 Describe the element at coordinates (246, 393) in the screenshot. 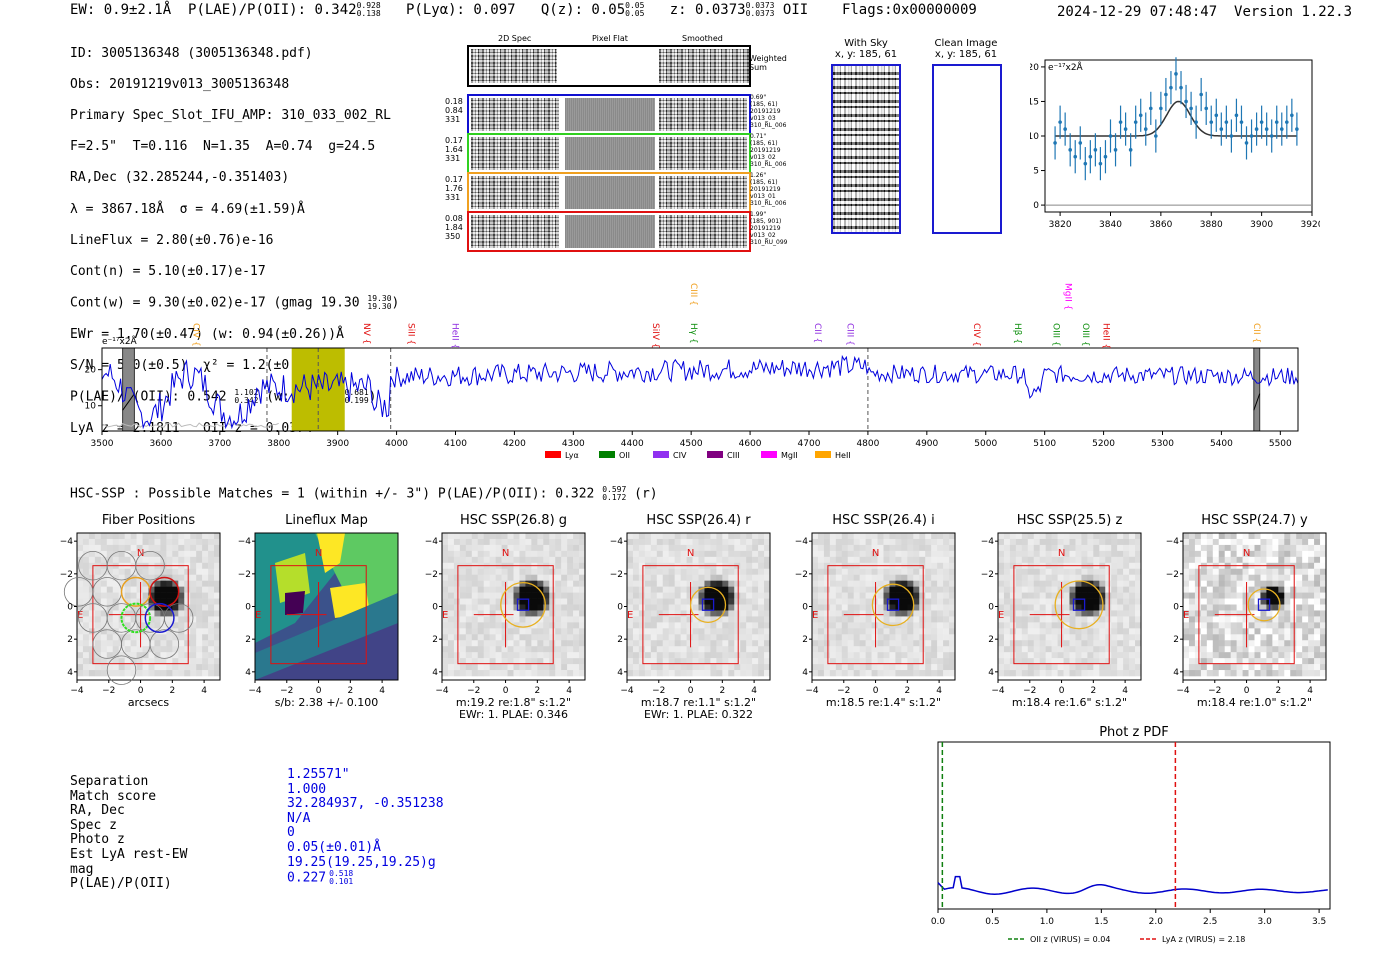

I see `info-plae-hi: 1.102` at that location.